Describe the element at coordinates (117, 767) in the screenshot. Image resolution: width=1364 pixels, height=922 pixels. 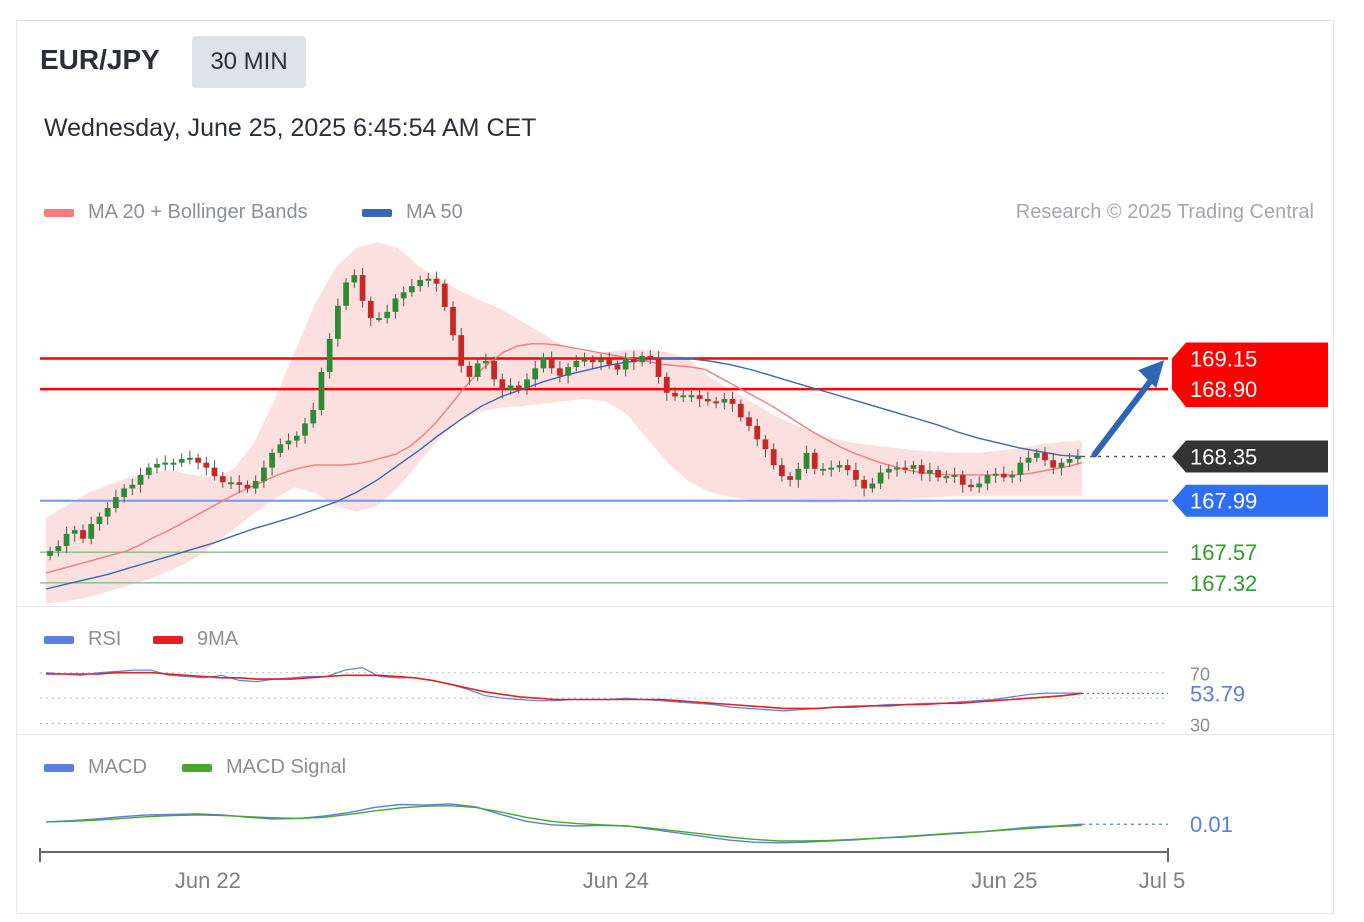
I see `legend-macd-label: MACD` at that location.